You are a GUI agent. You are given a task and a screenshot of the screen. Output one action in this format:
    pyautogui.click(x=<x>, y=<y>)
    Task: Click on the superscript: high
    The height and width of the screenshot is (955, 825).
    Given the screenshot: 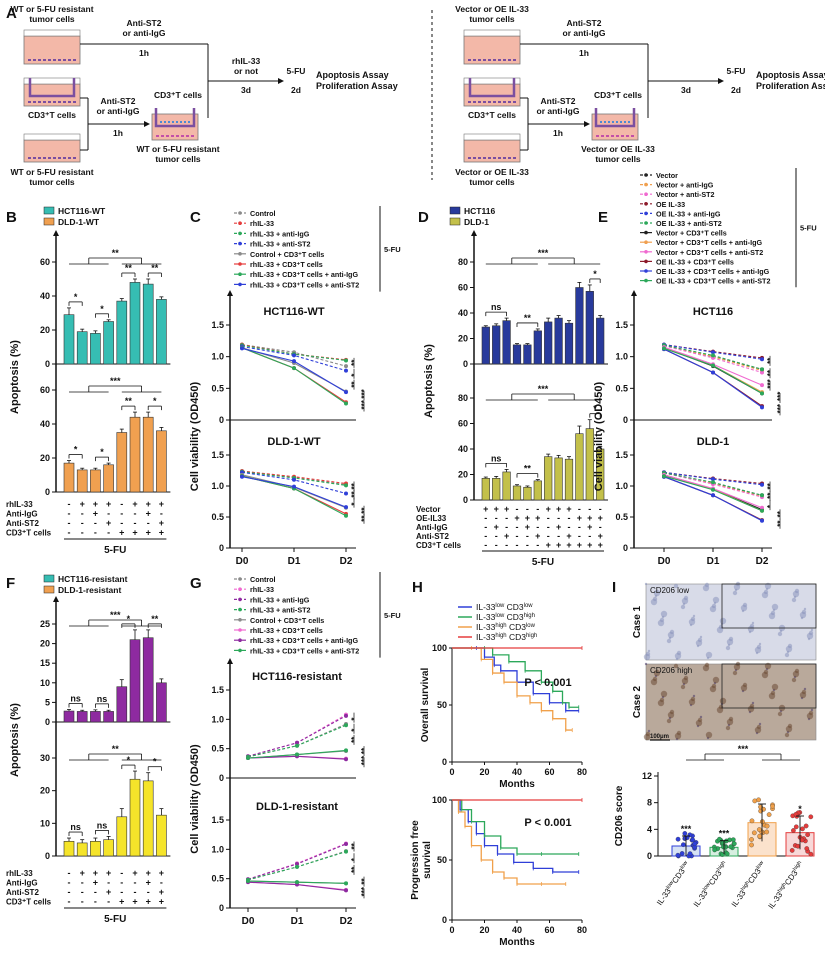 What is the action you would take?
    pyautogui.click(x=500, y=636)
    